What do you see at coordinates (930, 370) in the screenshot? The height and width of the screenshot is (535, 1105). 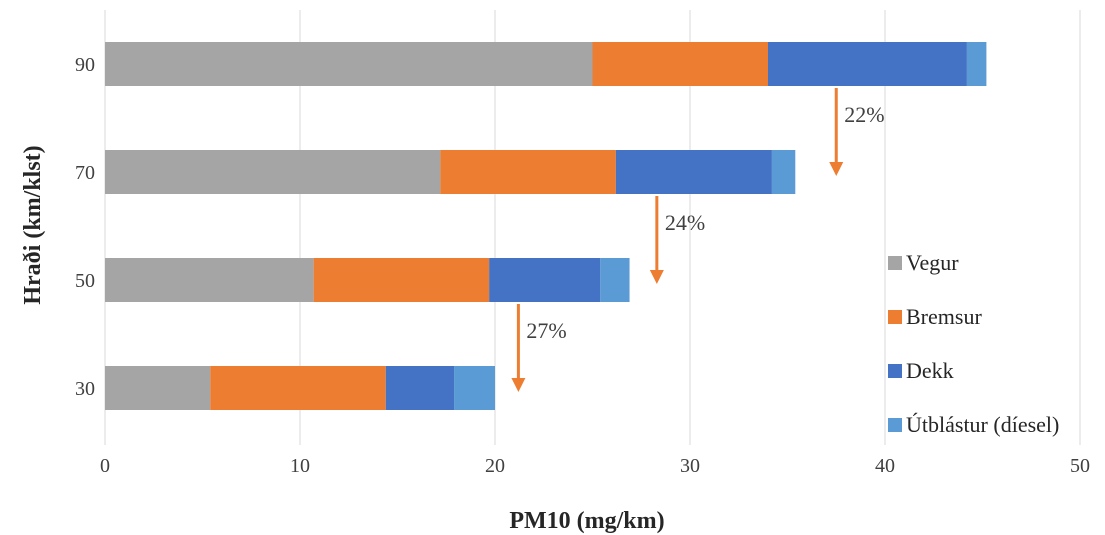 I see `legend-label: Dekk` at bounding box center [930, 370].